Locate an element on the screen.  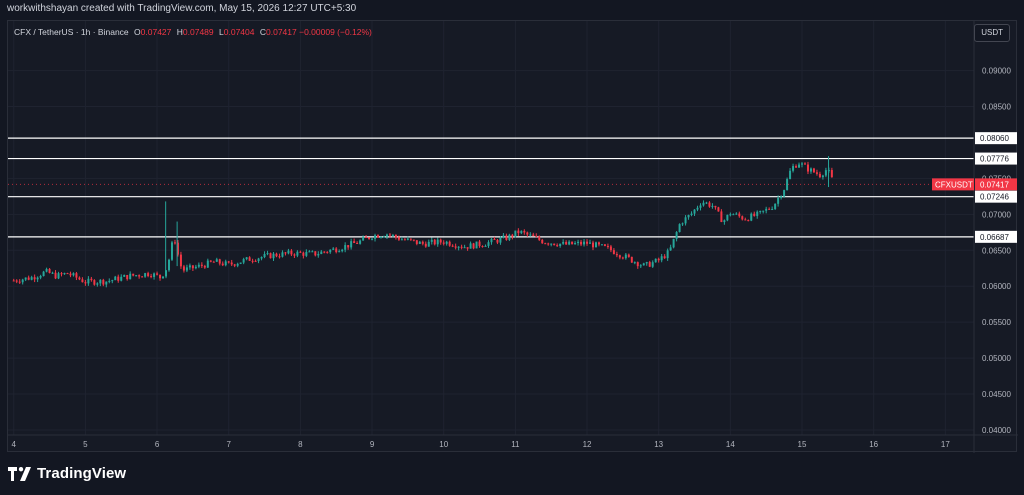
x-tick-label: 9 is located at coordinates (372, 444).